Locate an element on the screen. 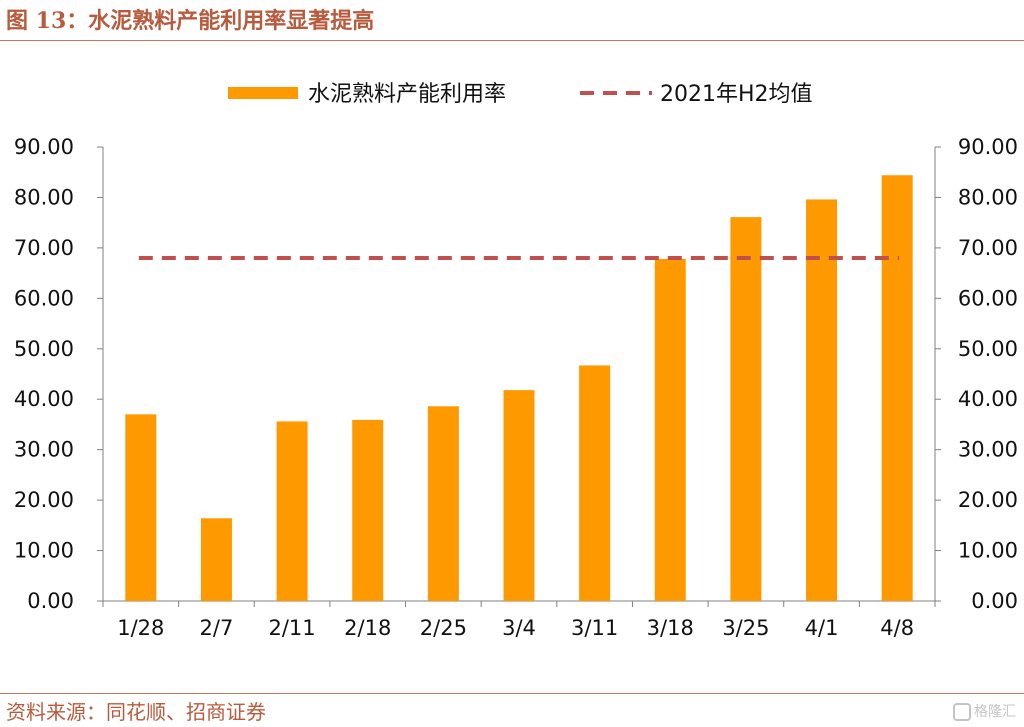  right-tick-label: 10.00 is located at coordinates (988, 551).